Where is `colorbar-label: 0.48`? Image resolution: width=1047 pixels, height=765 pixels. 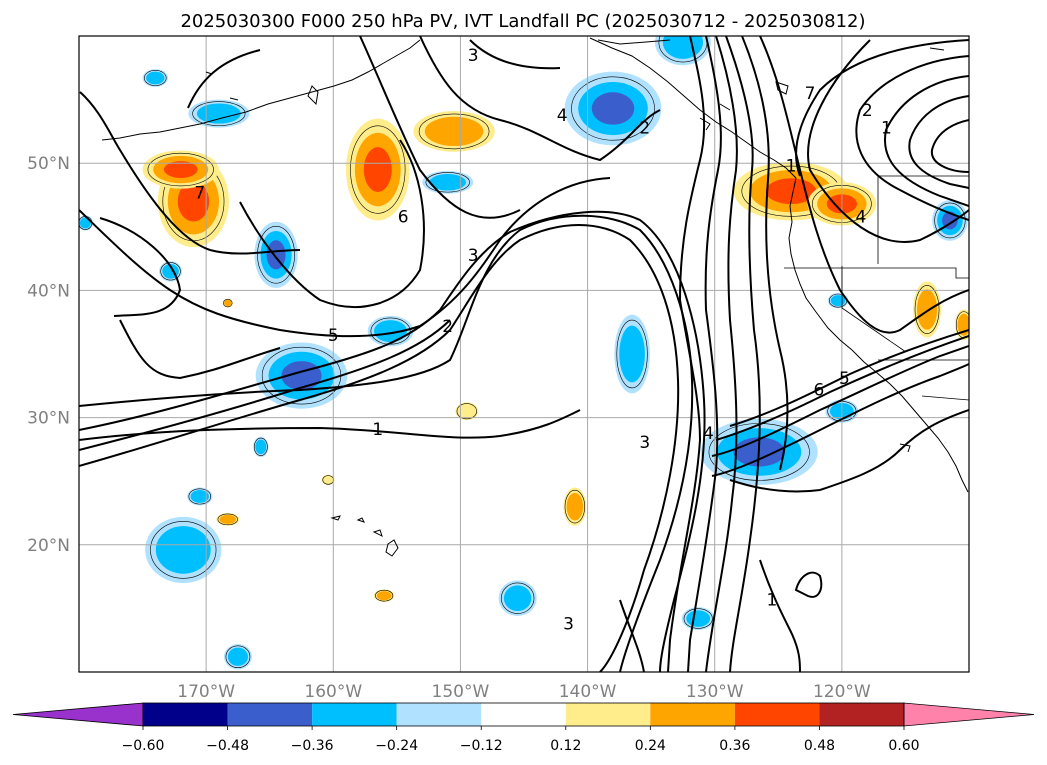
colorbar-label: 0.48 is located at coordinates (819, 746).